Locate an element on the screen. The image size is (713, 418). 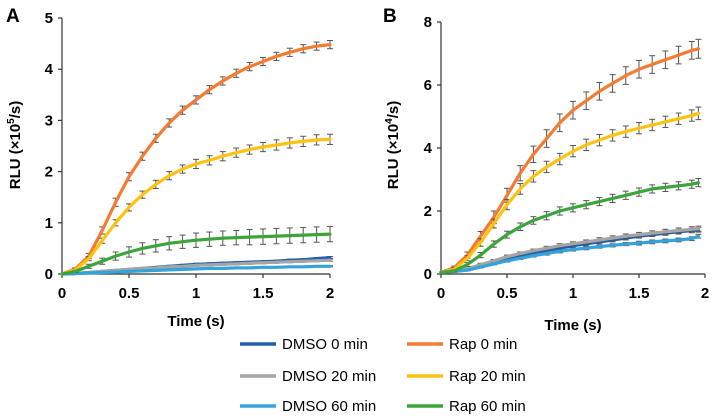
panel-a-y-tick-label: 2 is located at coordinates (49, 172).